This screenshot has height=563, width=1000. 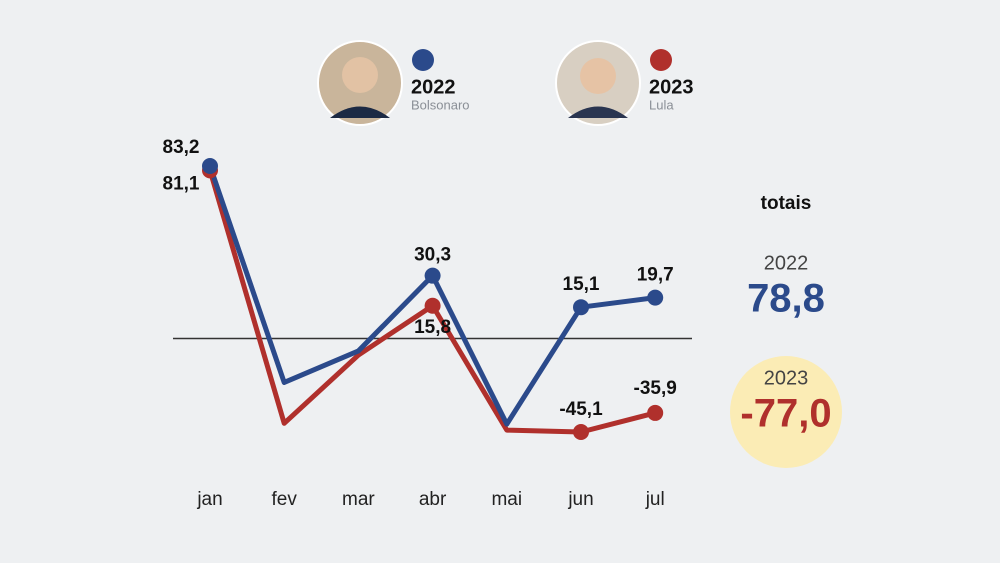 I want to click on x-tick-label: jul, so click(x=655, y=499).